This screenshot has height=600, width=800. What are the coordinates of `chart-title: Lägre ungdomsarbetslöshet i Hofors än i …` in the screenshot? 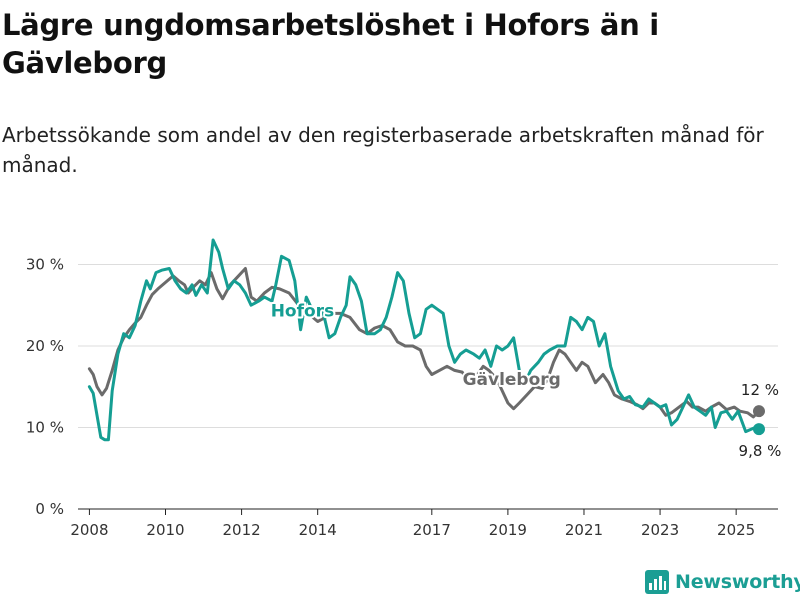 It's located at (330, 44).